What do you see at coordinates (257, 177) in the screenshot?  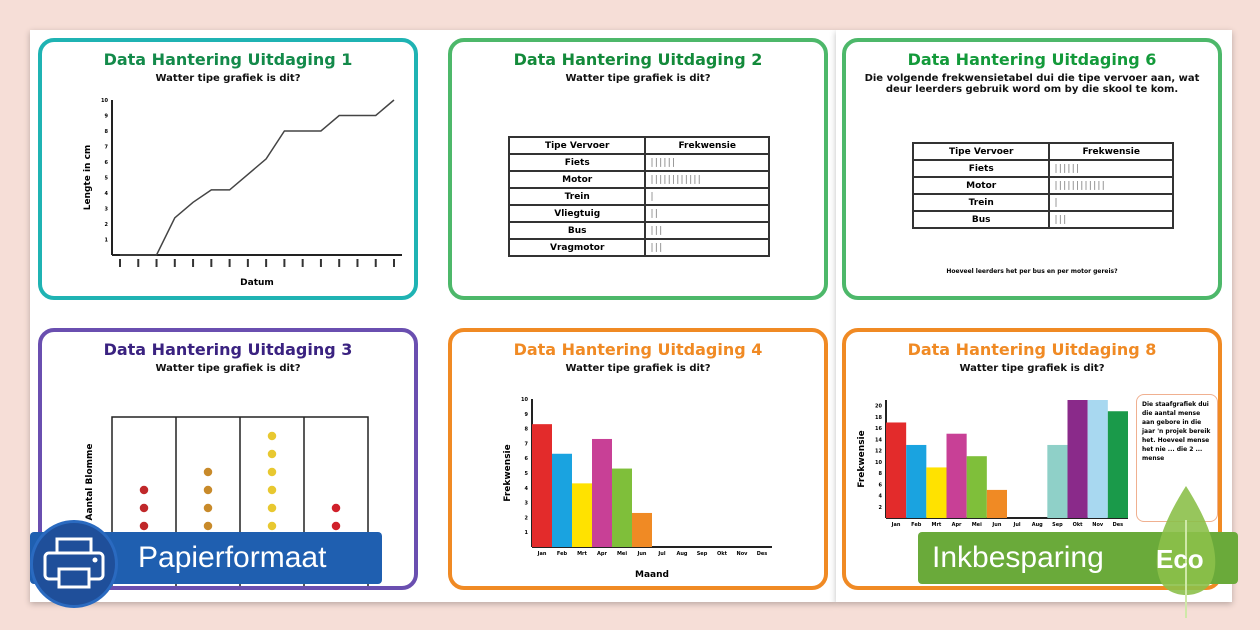 I see `data-line` at bounding box center [257, 177].